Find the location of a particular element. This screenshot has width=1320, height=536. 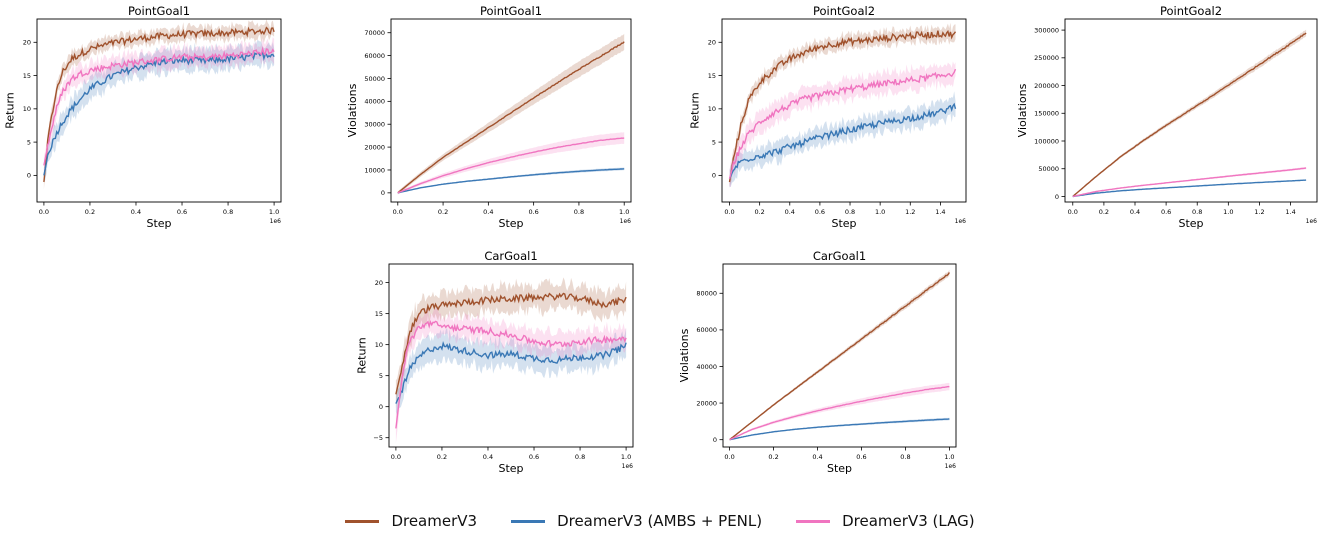

chart-title: PointGoal2 is located at coordinates (844, 11).